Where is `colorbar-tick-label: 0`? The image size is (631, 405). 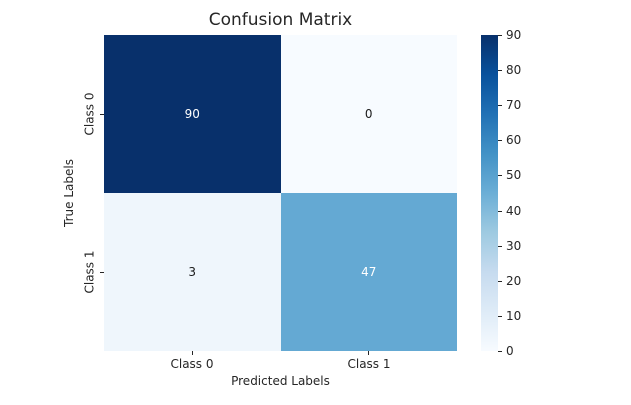 colorbar-tick-label: 0 is located at coordinates (510, 351).